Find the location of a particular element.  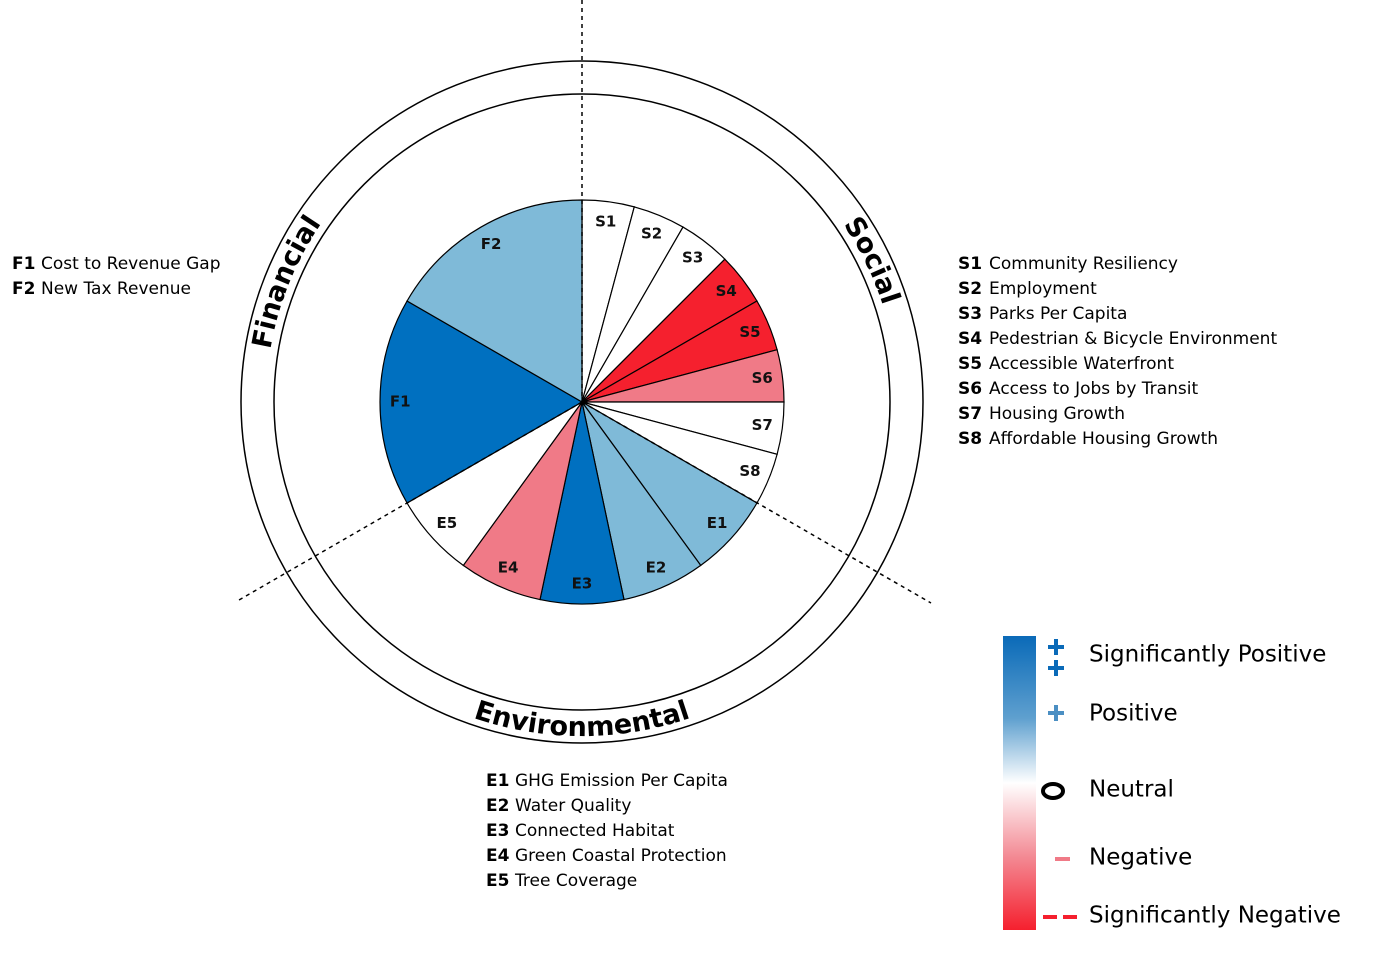

neutral-icon is located at coordinates (1053, 791).